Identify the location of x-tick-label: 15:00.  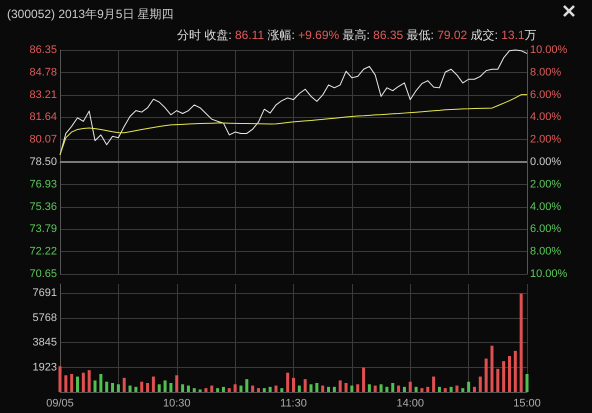
(527, 404).